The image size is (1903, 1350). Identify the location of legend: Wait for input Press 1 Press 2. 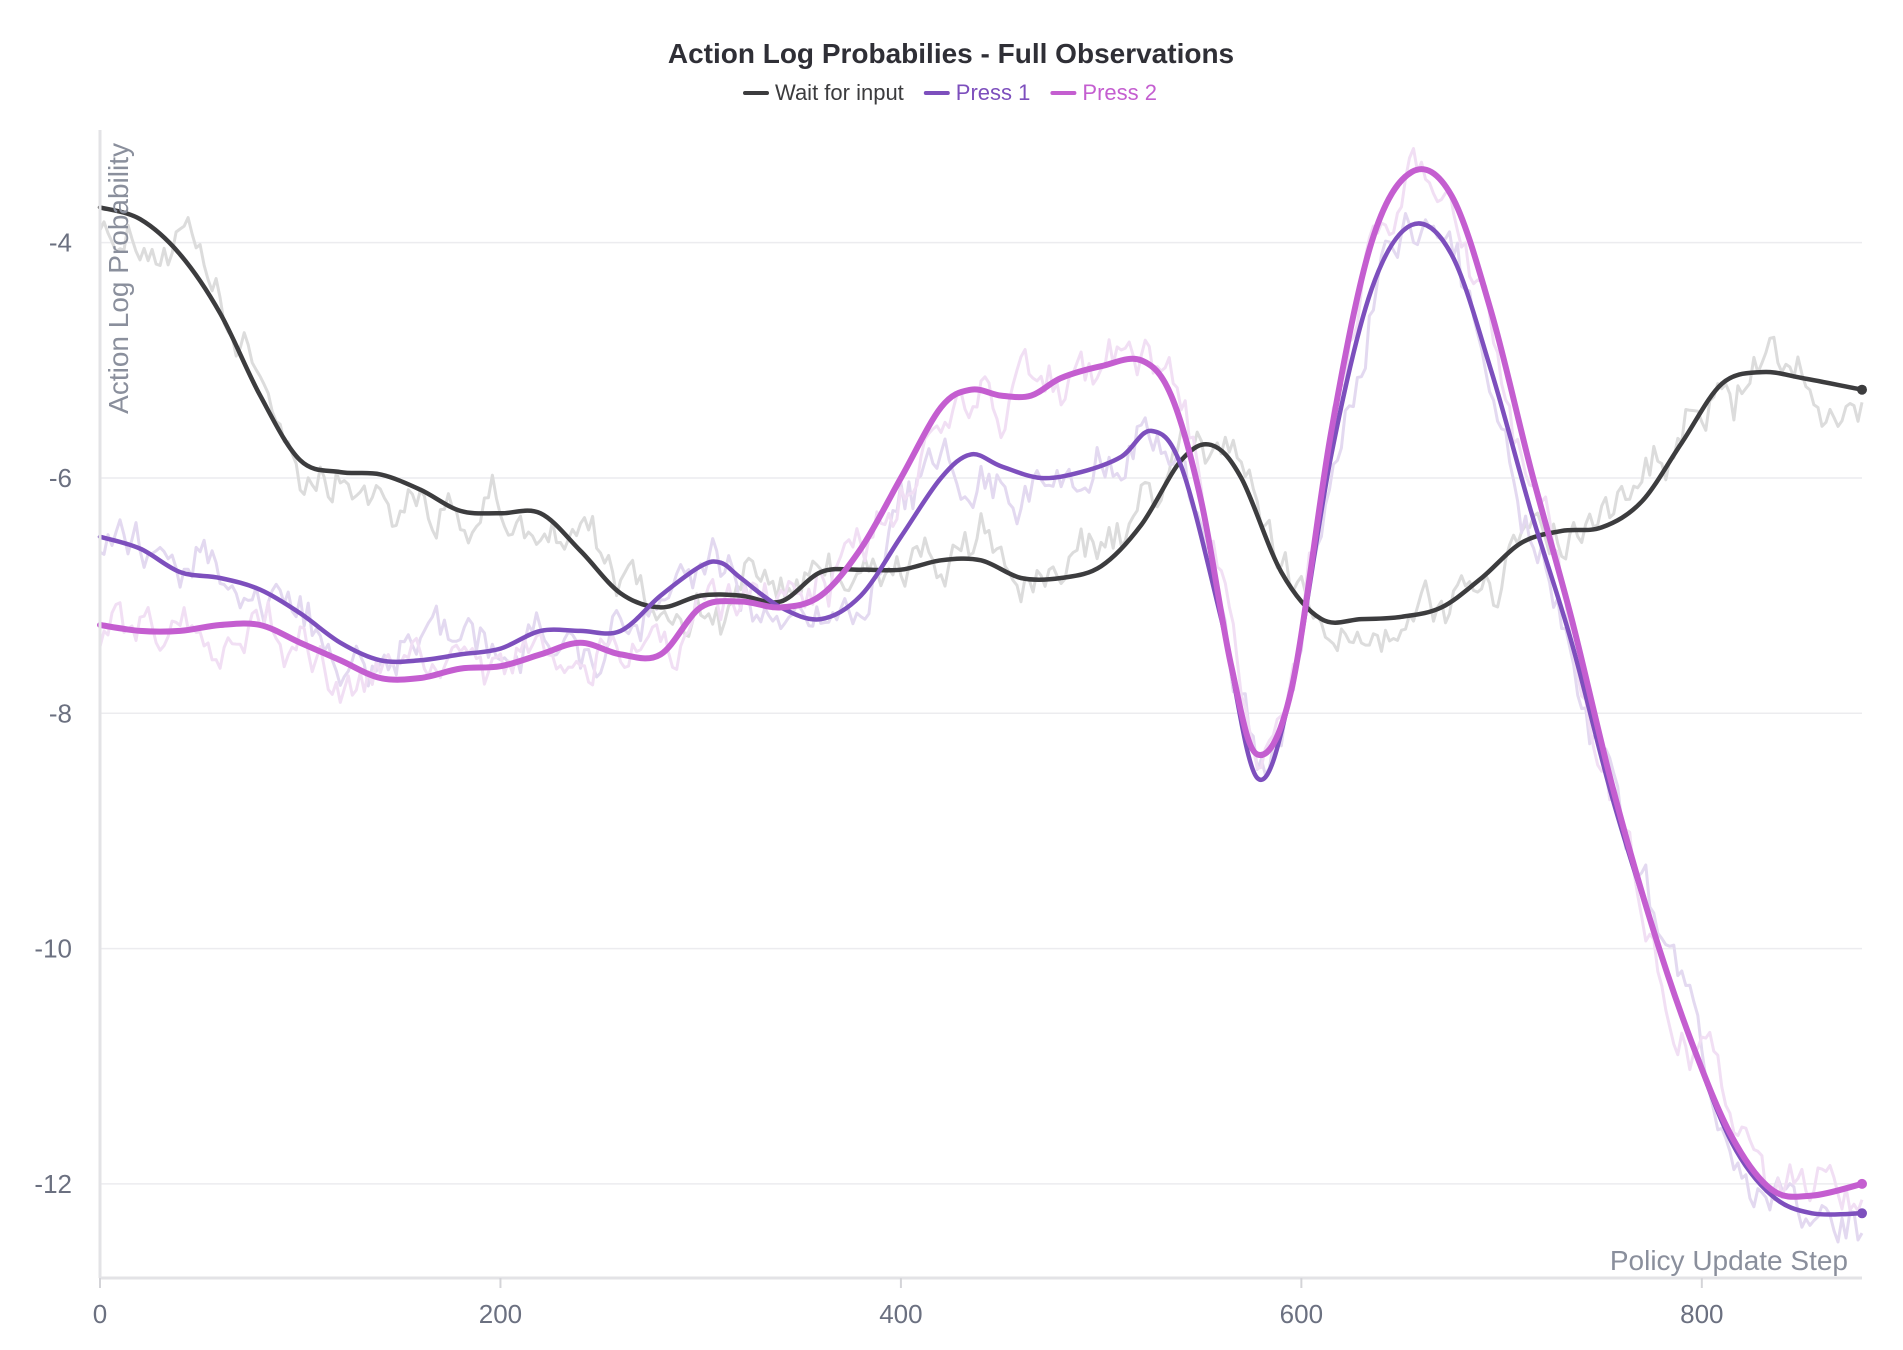
(950, 92).